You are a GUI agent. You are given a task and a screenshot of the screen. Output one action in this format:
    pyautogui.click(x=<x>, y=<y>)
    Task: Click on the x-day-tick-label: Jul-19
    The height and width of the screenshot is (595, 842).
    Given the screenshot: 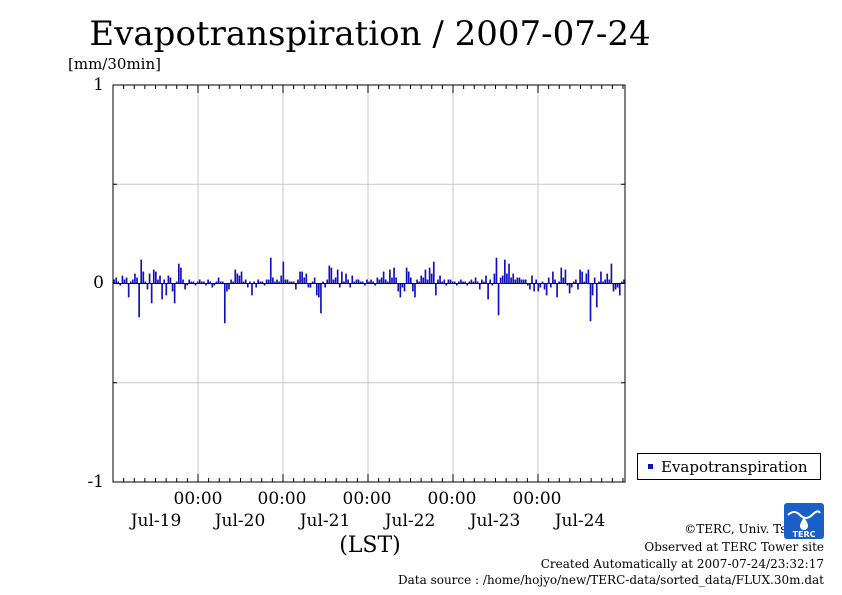 What is the action you would take?
    pyautogui.click(x=156, y=521)
    